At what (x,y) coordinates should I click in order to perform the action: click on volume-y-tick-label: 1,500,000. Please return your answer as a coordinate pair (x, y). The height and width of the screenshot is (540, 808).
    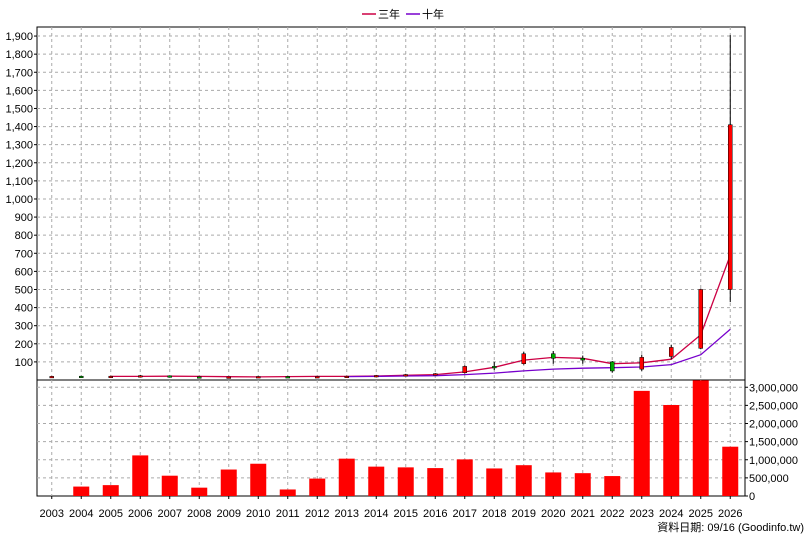
    Looking at the image, I should click on (773, 443).